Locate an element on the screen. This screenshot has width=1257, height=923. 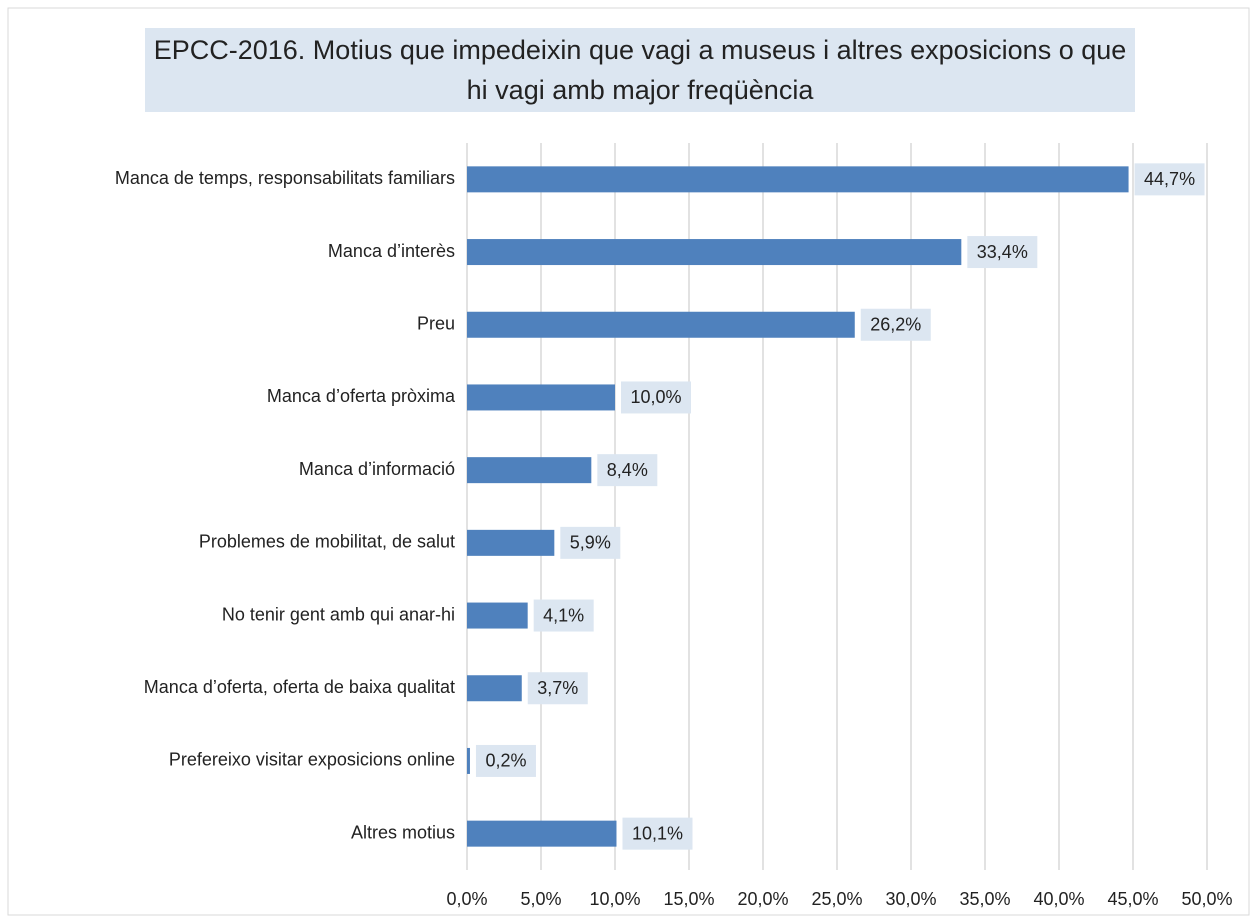
y-tick-label: No tenir gent amb qui anar-hi is located at coordinates (338, 614).